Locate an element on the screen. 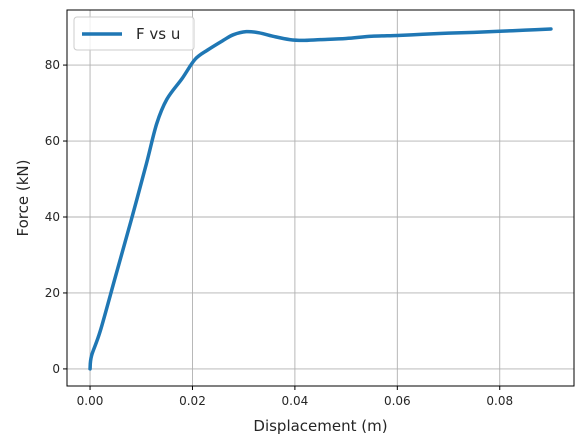 This screenshot has height=435, width=578. x-tick-label: 0.04 is located at coordinates (295, 401).